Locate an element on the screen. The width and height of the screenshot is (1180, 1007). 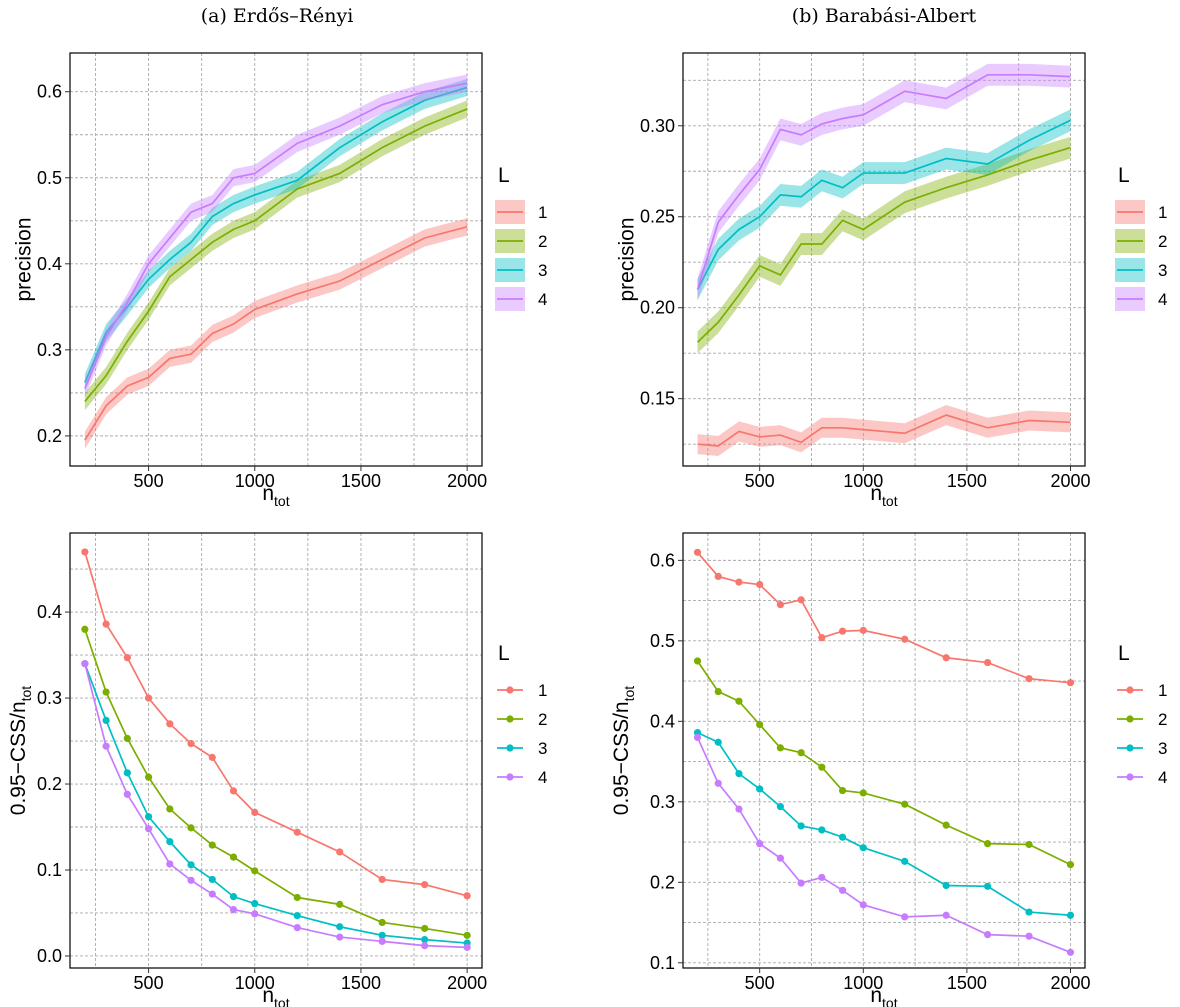
plot-border is located at coordinates (884, 750).